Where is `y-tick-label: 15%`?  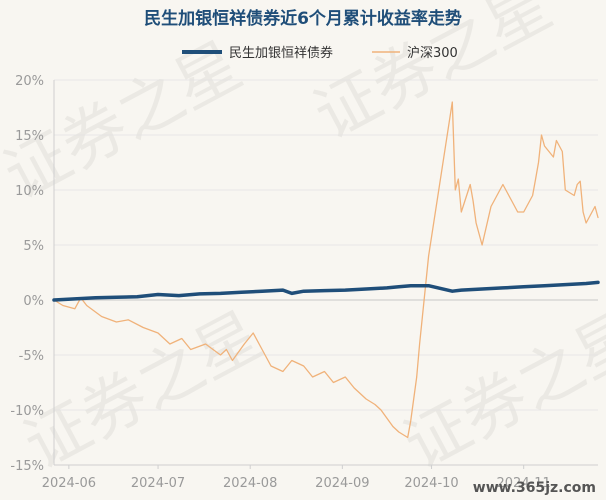
y-tick-label: 15% is located at coordinates (29, 136).